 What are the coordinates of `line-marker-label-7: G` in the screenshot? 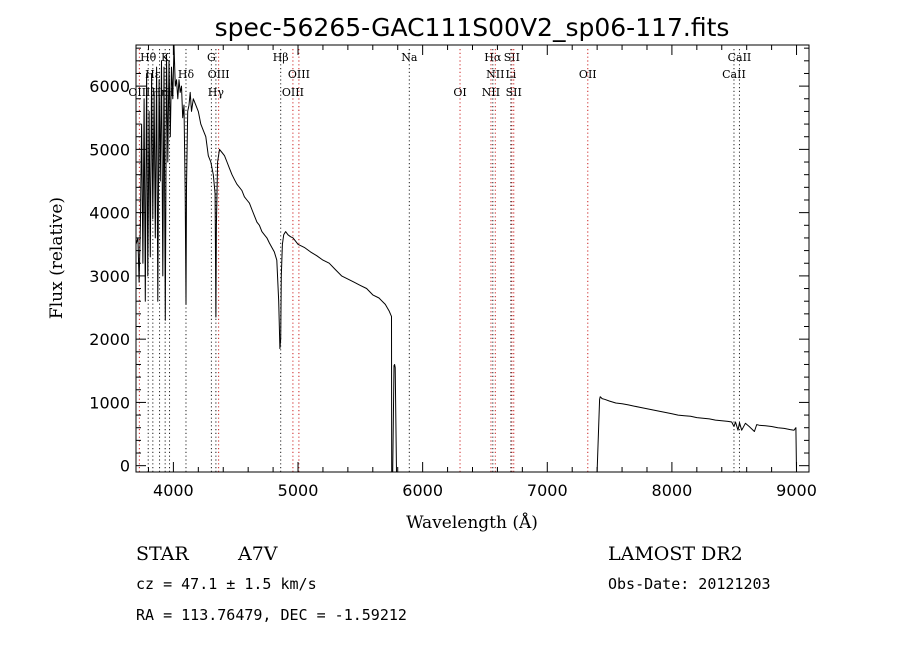 It's located at (211, 57).